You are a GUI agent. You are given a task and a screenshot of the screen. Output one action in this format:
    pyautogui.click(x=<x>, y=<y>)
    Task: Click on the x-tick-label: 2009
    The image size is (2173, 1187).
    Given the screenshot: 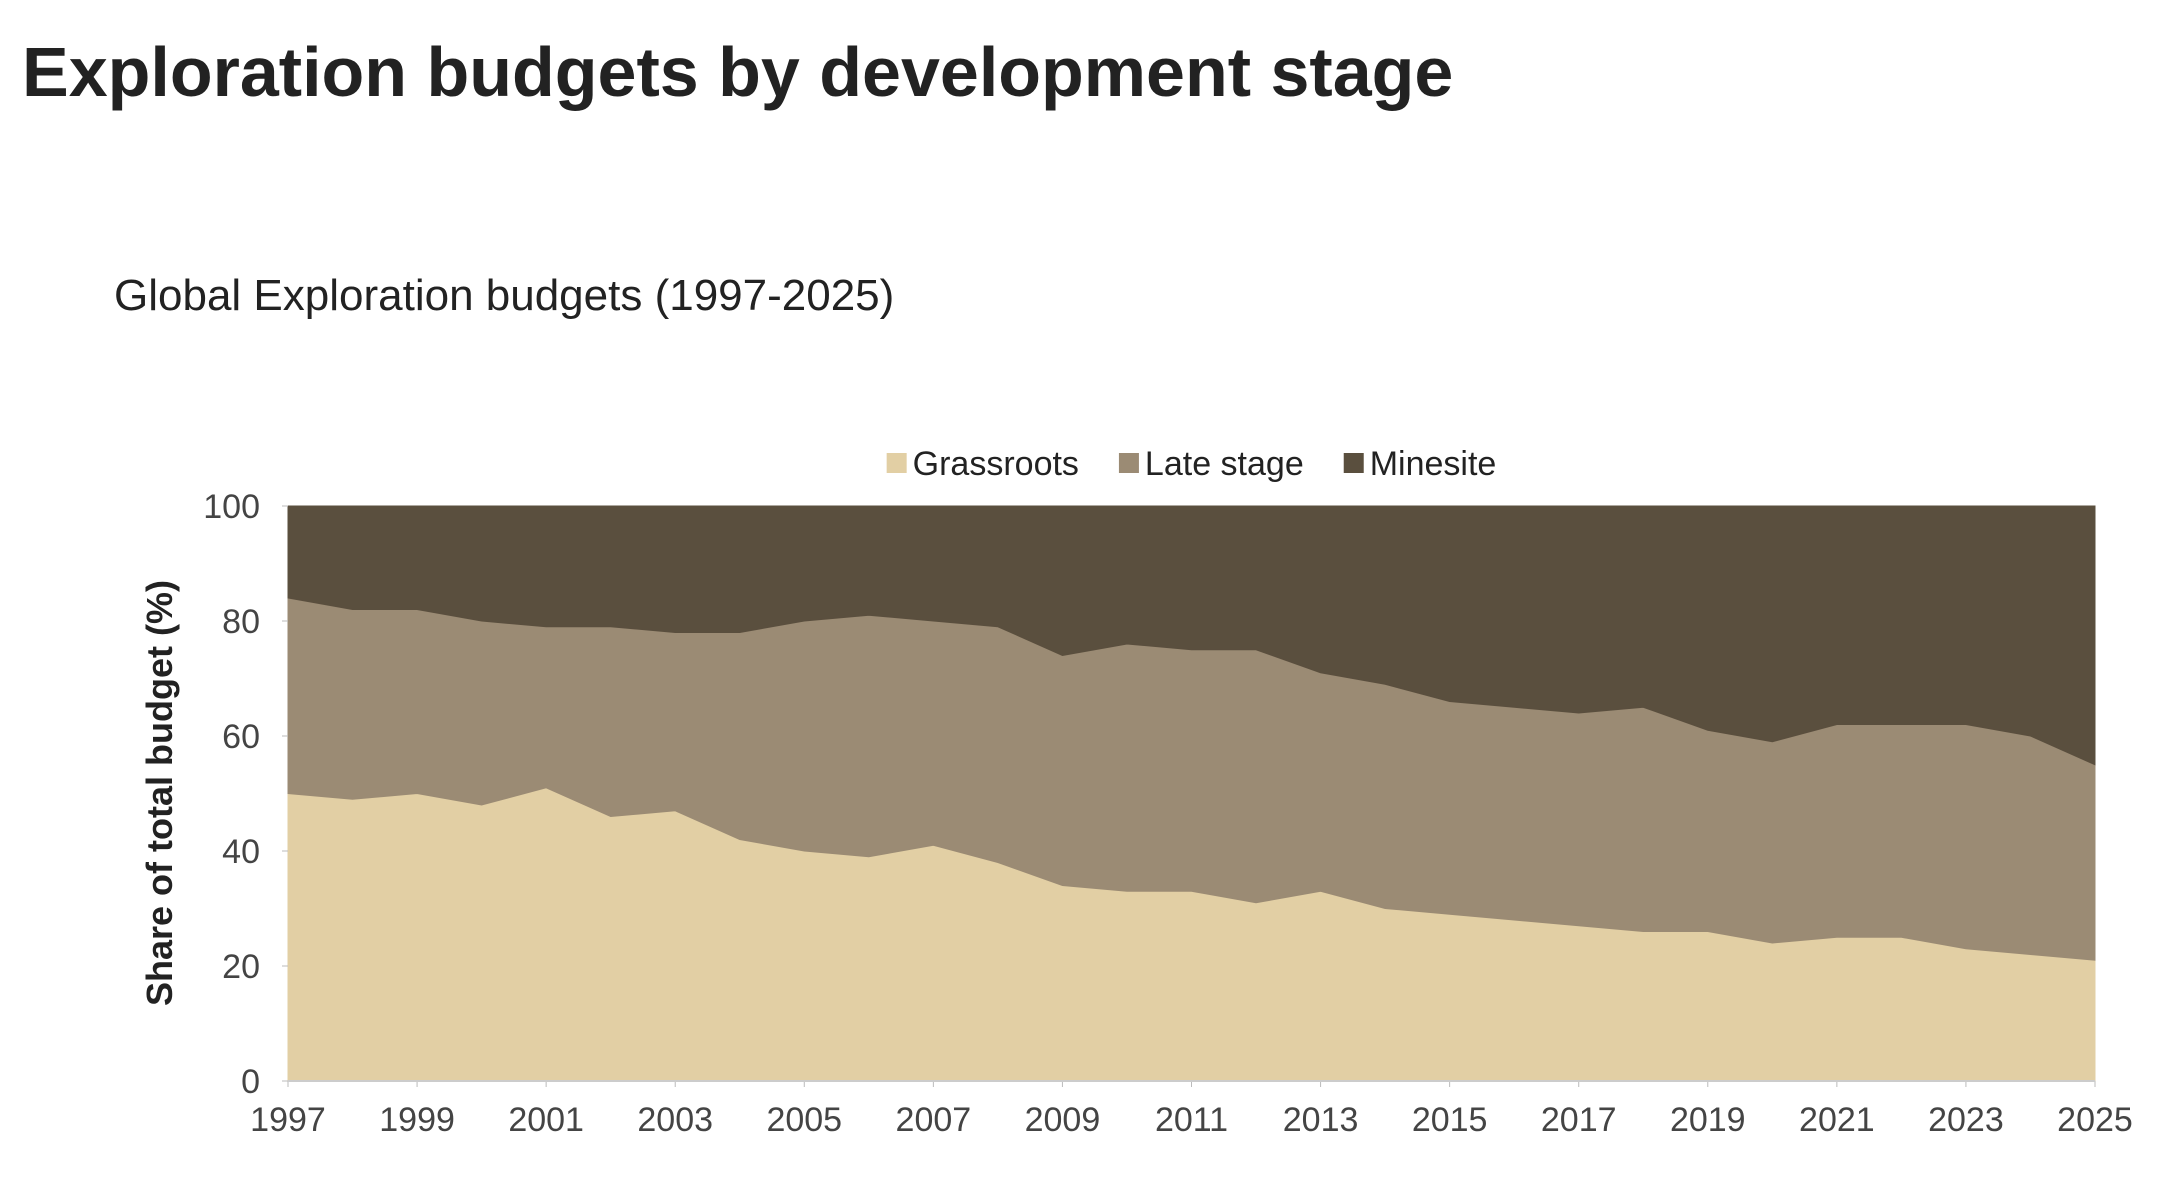 What is the action you would take?
    pyautogui.click(x=1063, y=1120)
    